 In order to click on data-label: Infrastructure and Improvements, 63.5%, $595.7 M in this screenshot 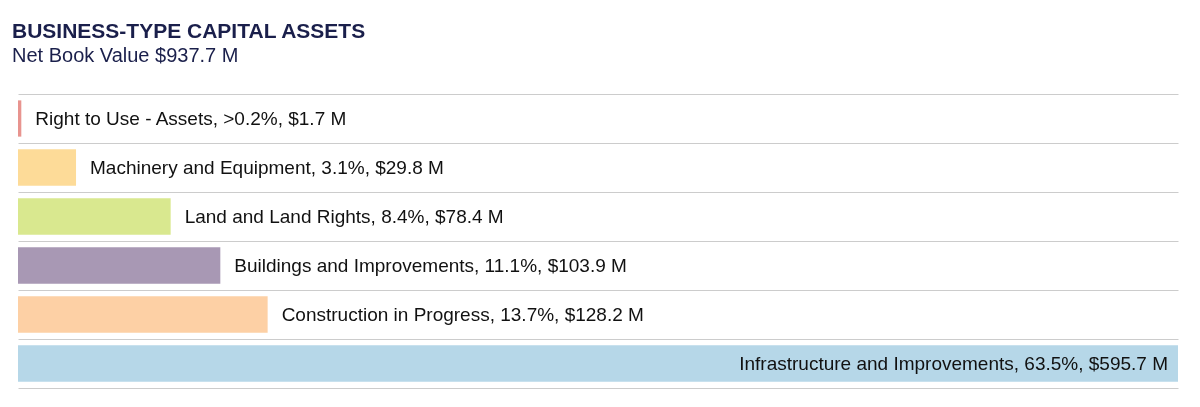, I will do `click(953, 363)`.